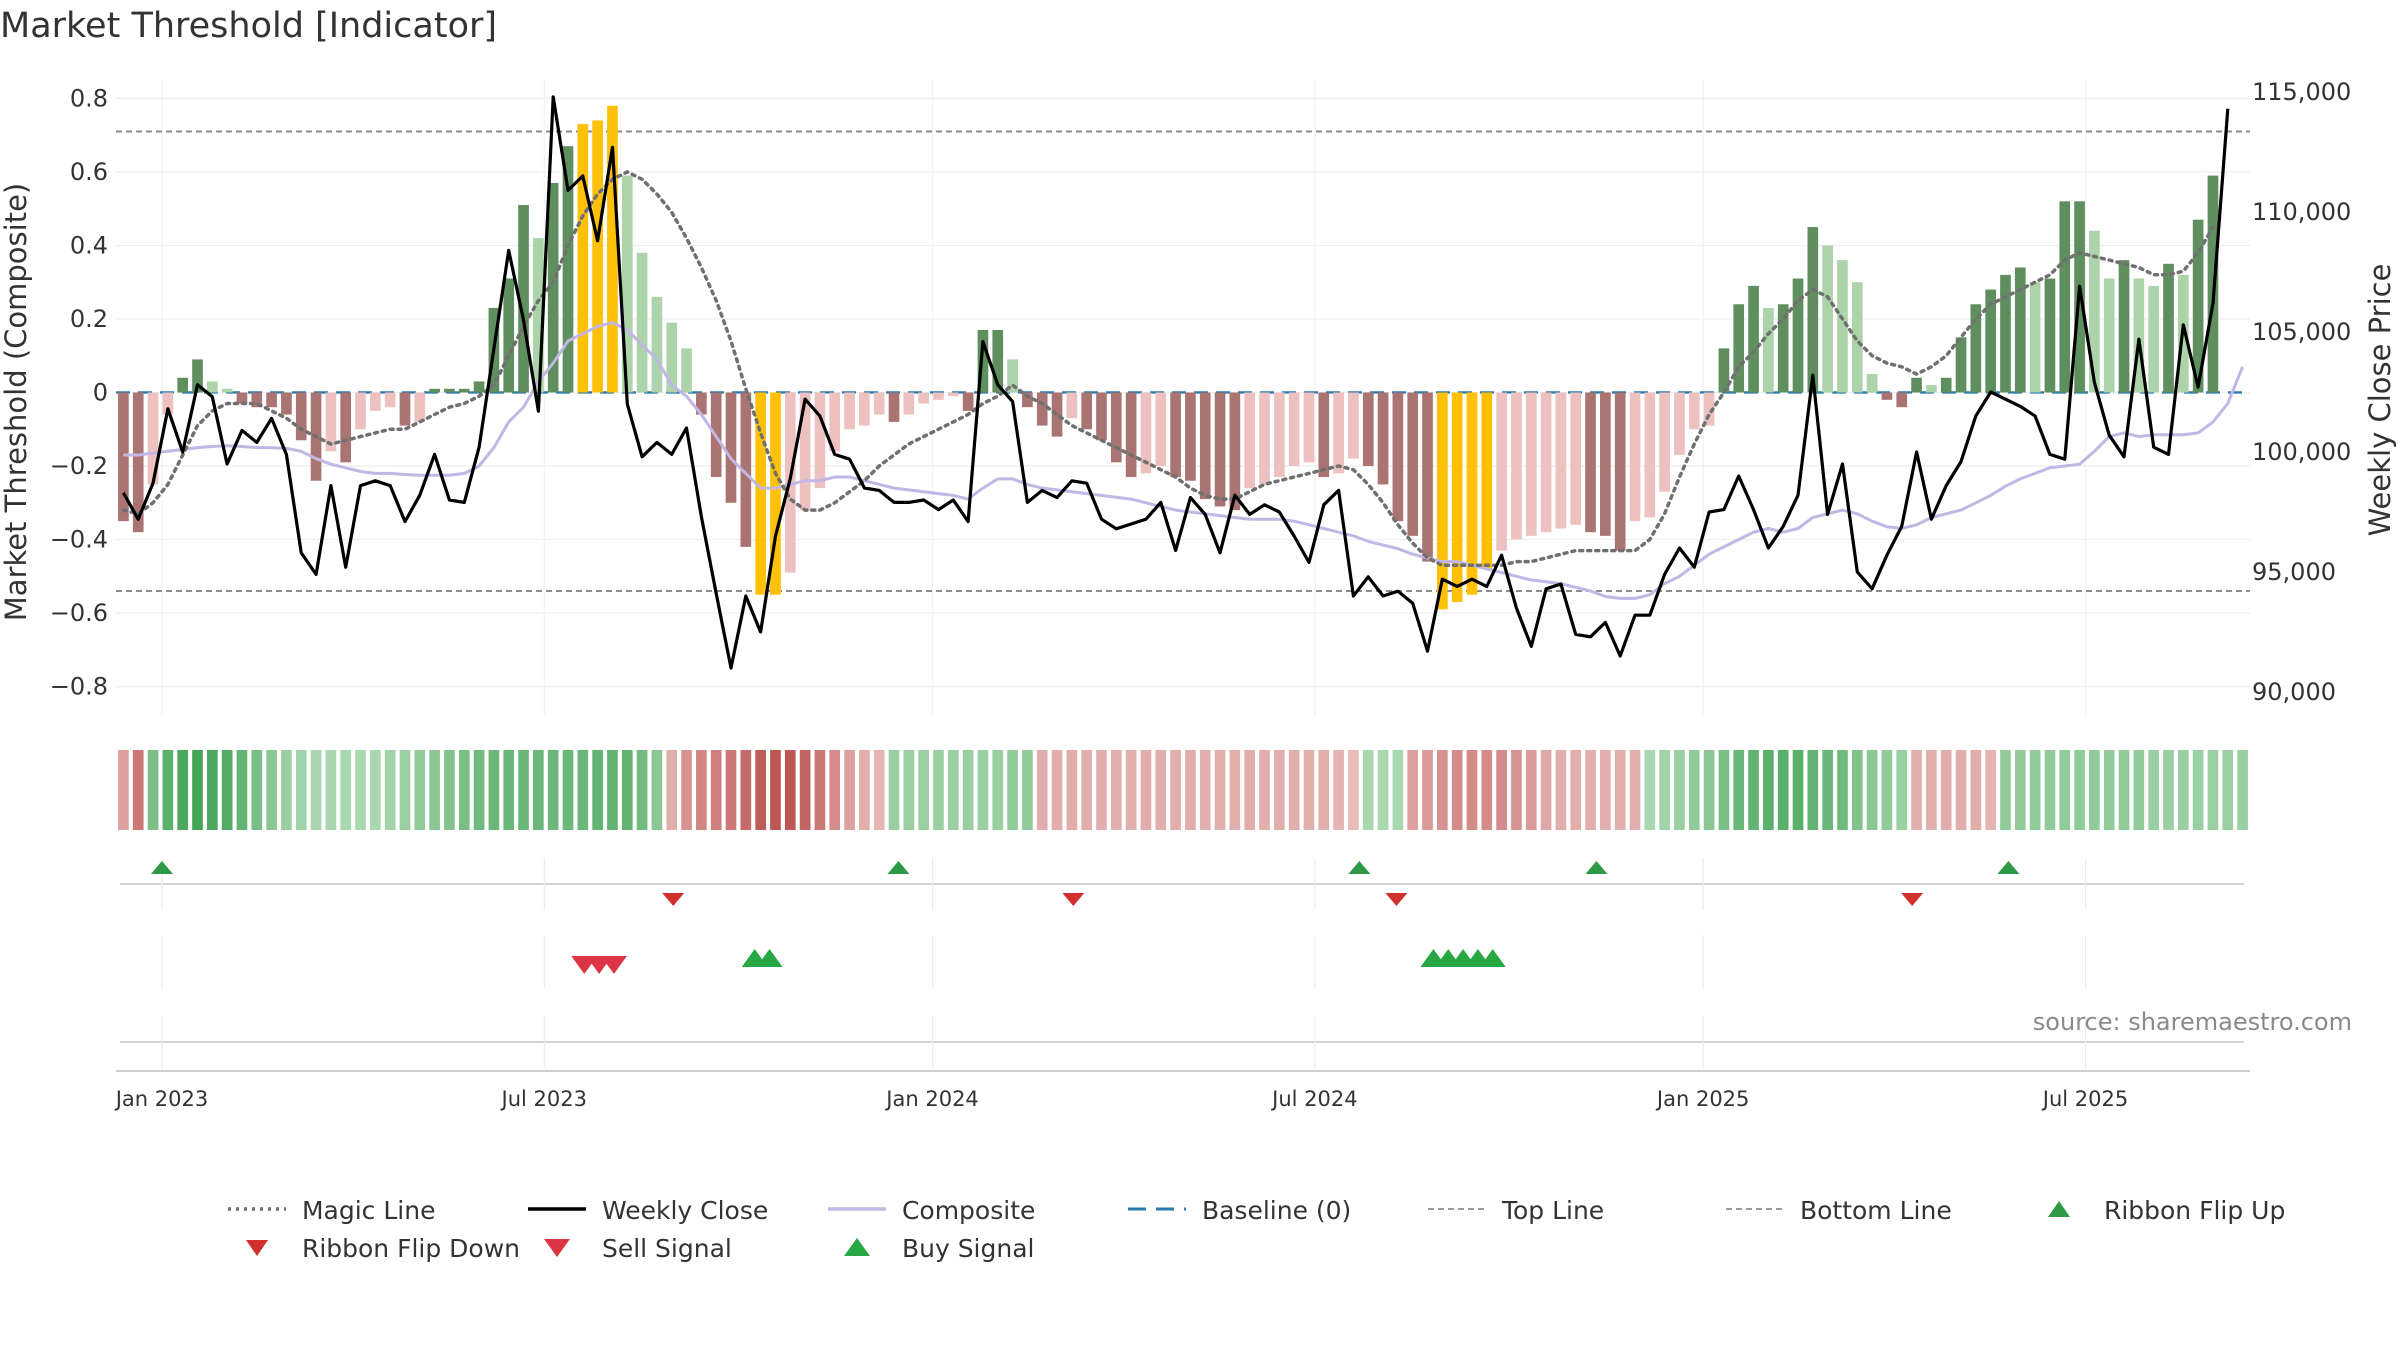  I want to click on buy-signal-marker, so click(769, 958).